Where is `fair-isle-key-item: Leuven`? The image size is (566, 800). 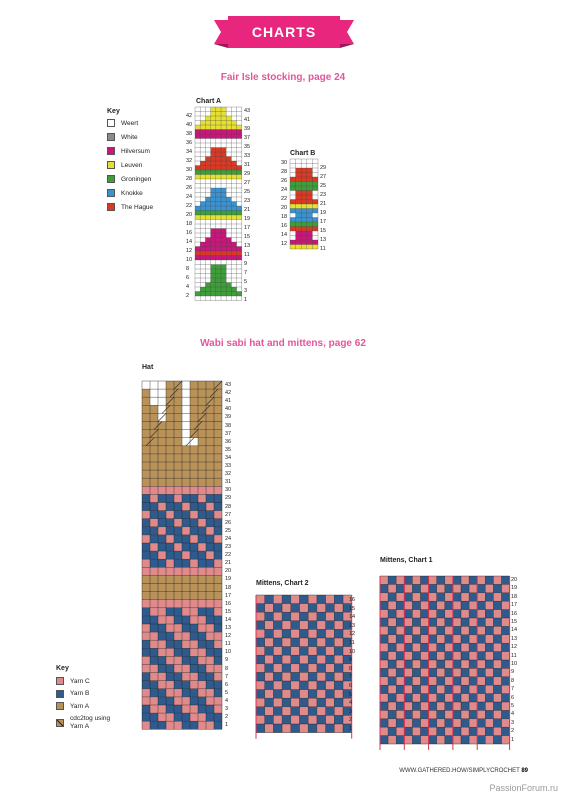
fair-isle-key-item: Leuven is located at coordinates (124, 165).